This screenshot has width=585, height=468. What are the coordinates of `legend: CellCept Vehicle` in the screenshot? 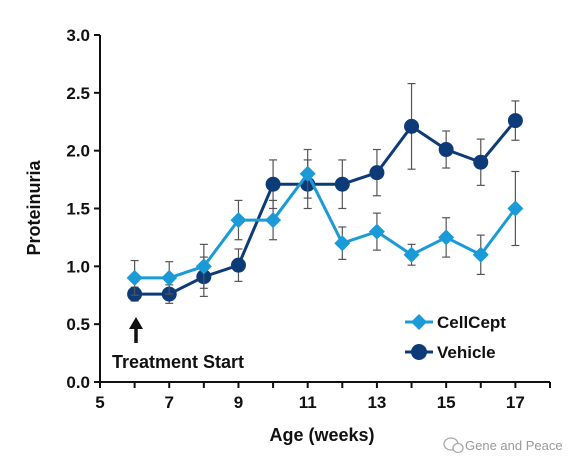 It's located at (455, 337).